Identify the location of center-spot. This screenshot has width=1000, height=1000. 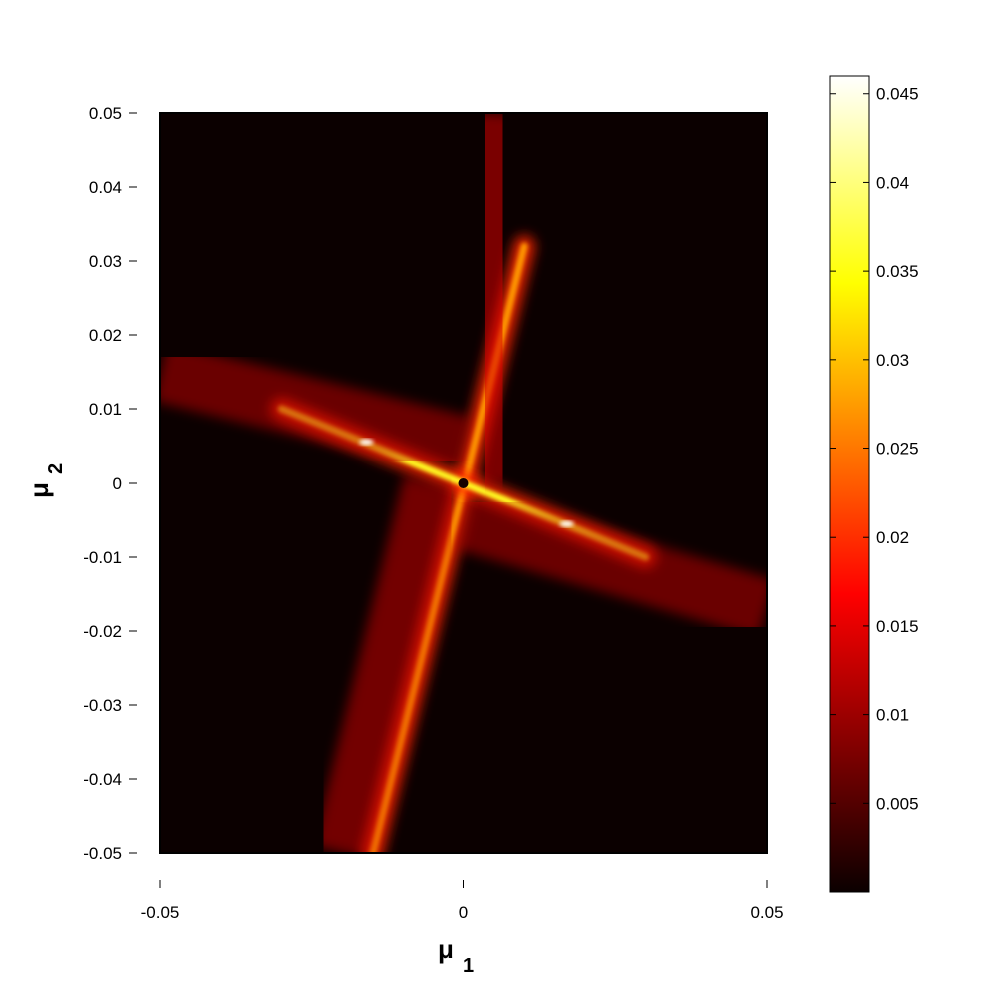
(463, 483).